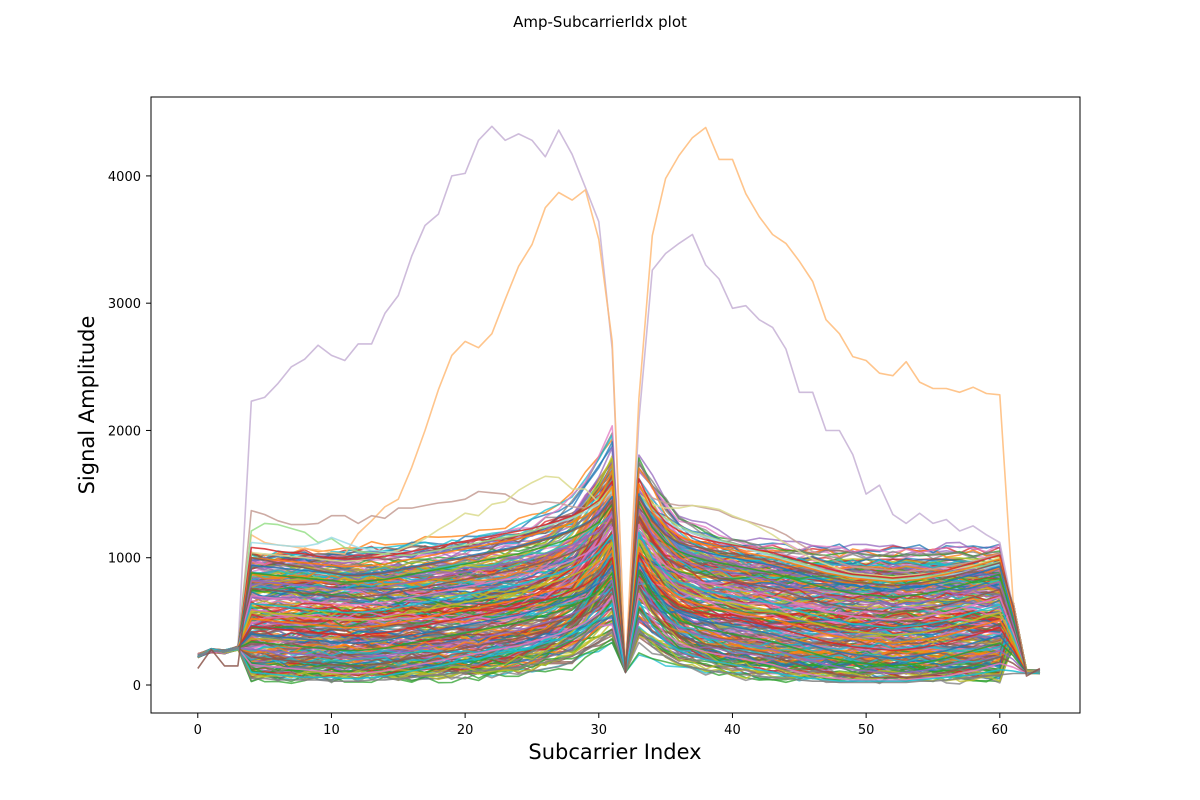 Image resolution: width=1200 pixels, height=800 pixels. What do you see at coordinates (600, 22) in the screenshot?
I see `chart-title: Amp-SubcarrierIdx plot` at bounding box center [600, 22].